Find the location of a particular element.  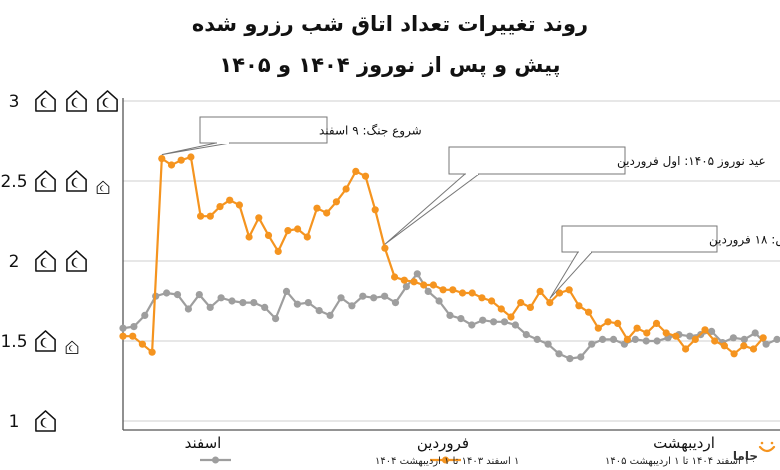

x-tick-label: اردیبهشت is located at coordinates (684, 443).